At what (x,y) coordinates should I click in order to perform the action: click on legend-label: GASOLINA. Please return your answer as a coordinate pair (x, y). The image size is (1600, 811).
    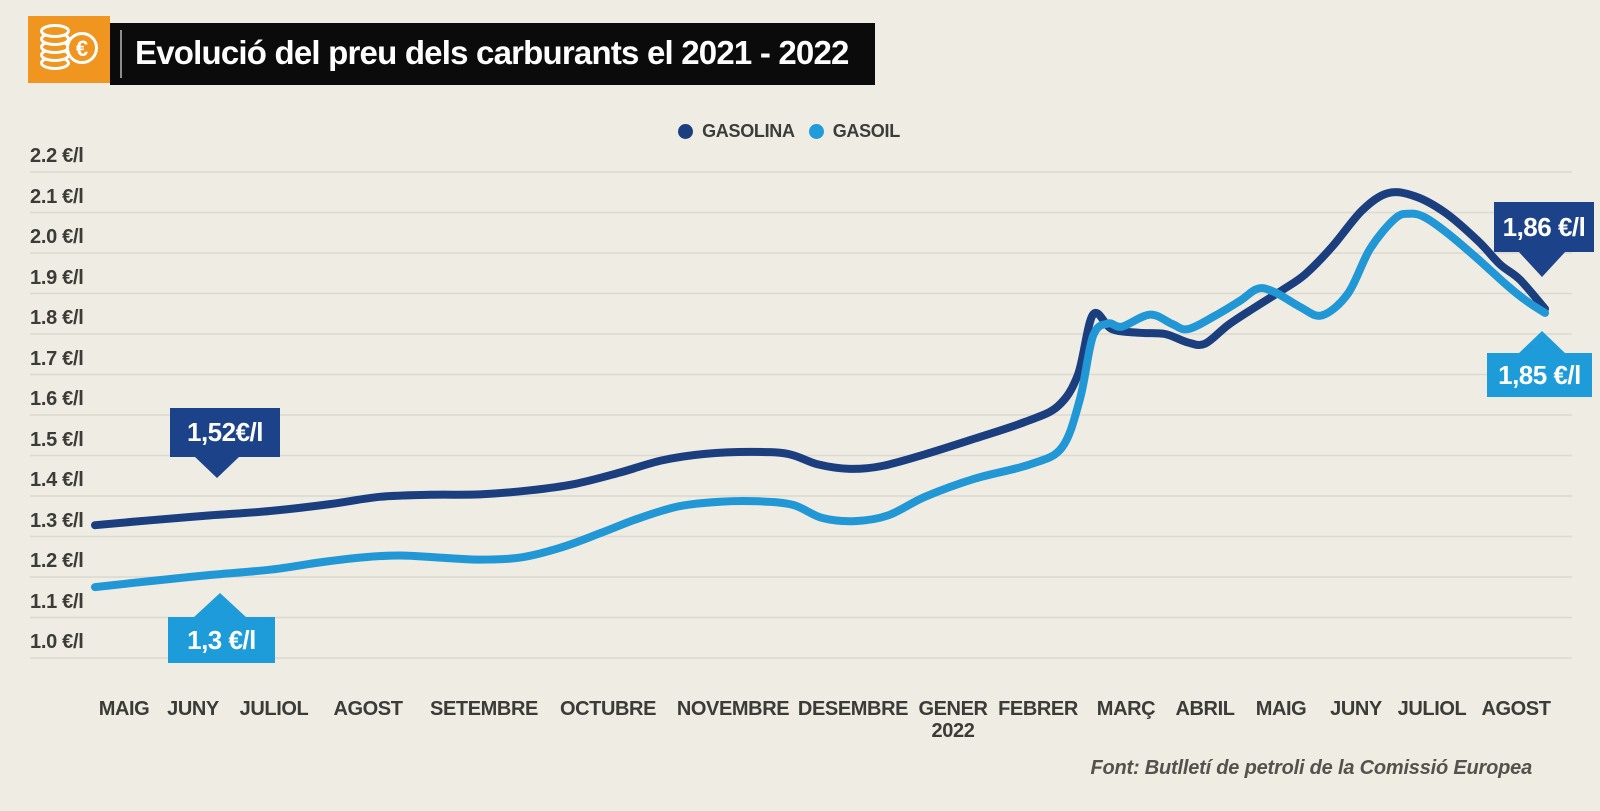
    Looking at the image, I should click on (748, 131).